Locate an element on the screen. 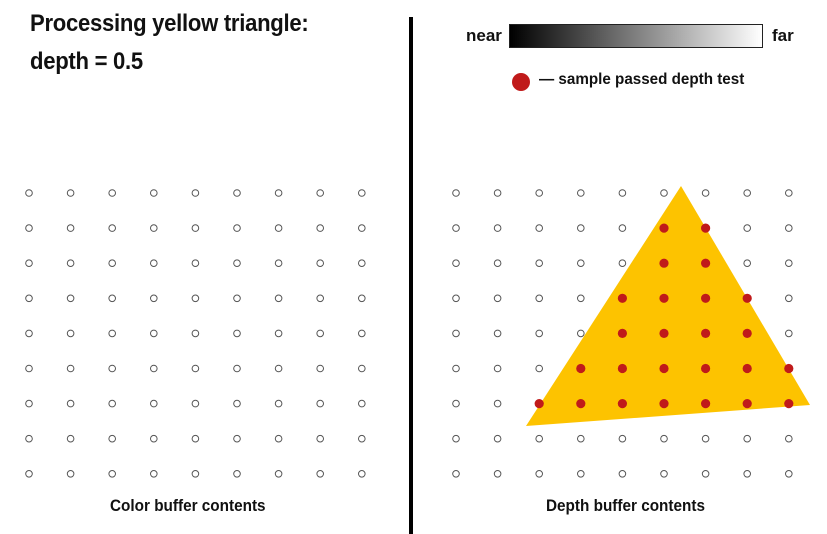 The image size is (827, 534). color-buffer-caption: Color buffer contents is located at coordinates (188, 505).